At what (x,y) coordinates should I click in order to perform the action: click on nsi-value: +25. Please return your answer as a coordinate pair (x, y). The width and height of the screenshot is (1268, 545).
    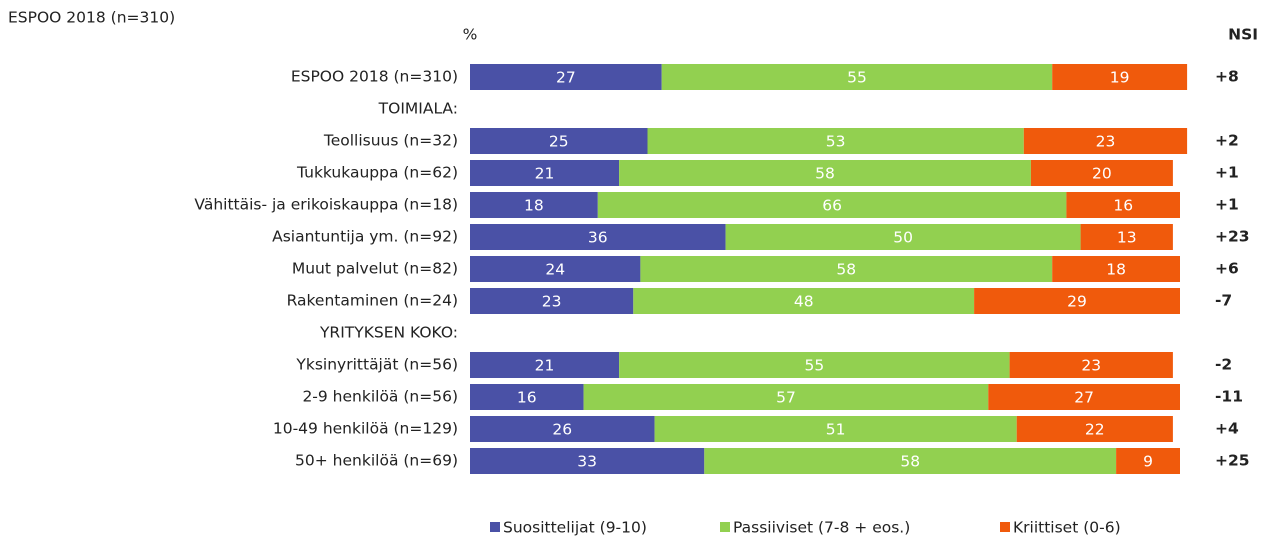
    Looking at the image, I should click on (1232, 461).